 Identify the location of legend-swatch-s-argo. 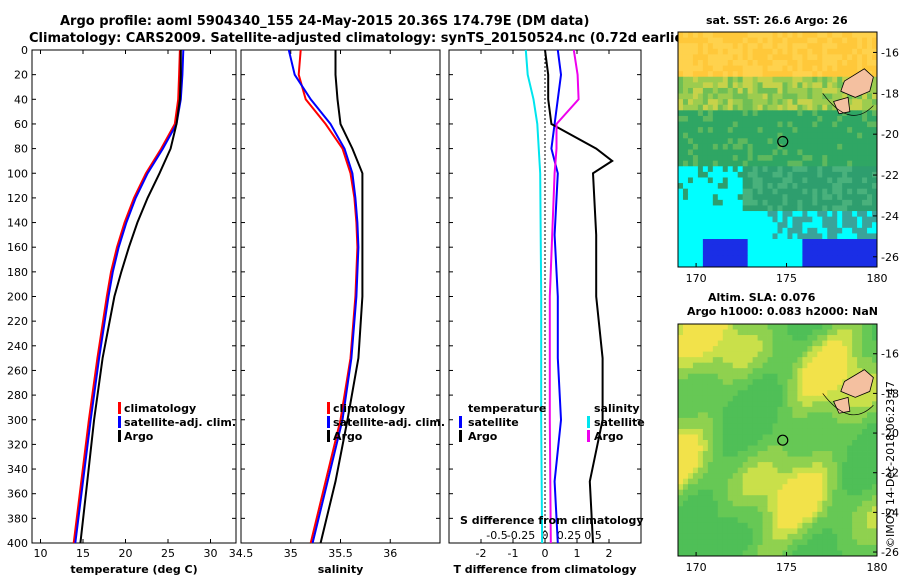
(588, 436).